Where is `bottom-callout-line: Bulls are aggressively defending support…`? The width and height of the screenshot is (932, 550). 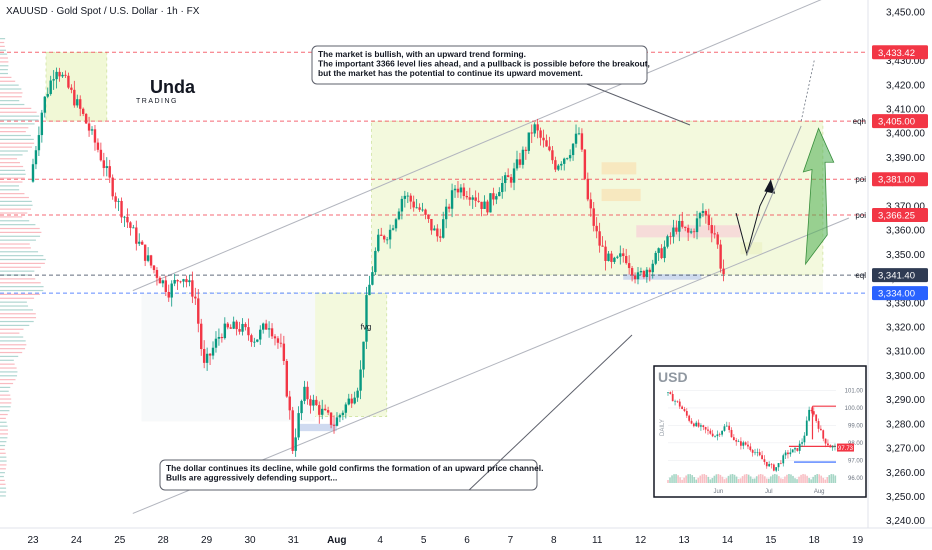 bottom-callout-line: Bulls are aggressively defending support… is located at coordinates (251, 477).